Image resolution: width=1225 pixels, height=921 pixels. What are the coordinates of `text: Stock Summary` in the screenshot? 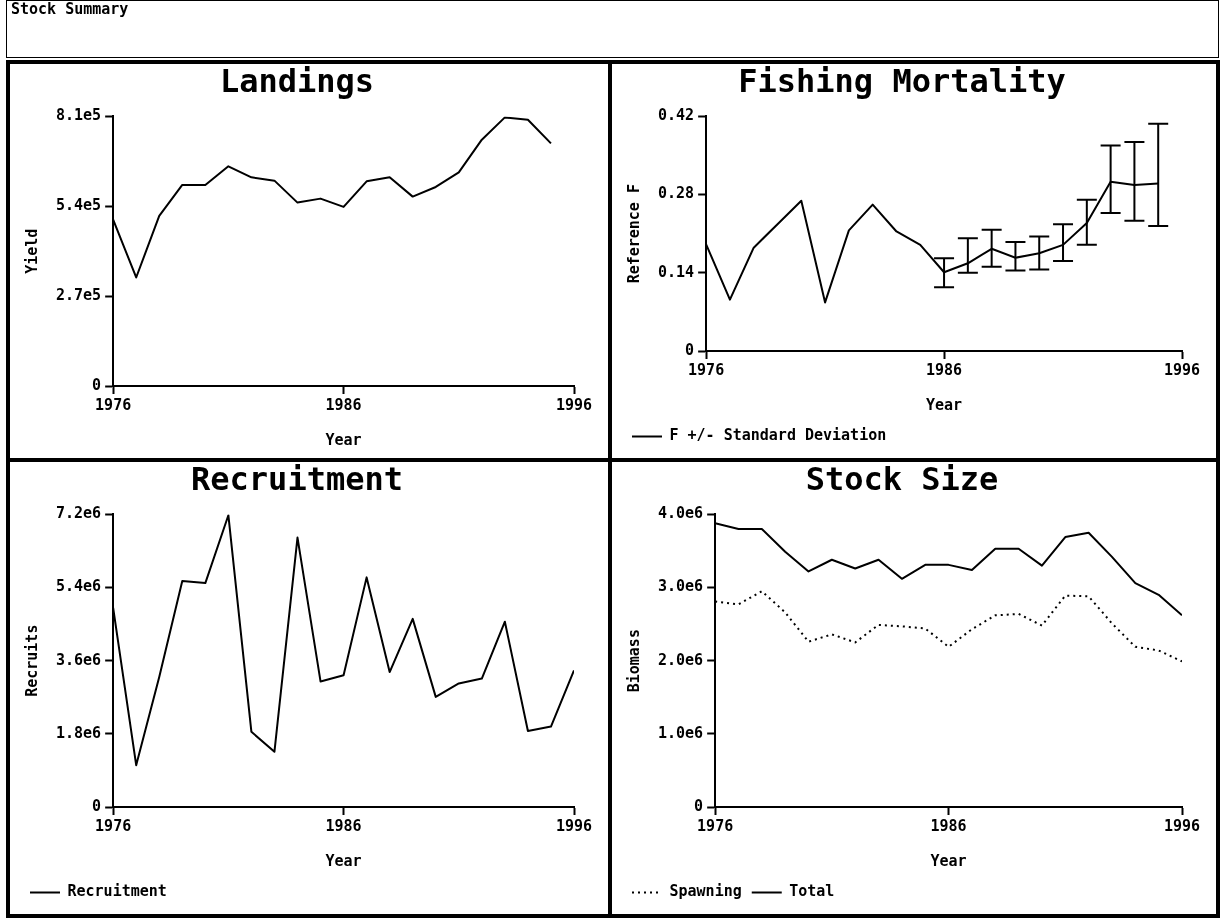 It's located at (70, 9).